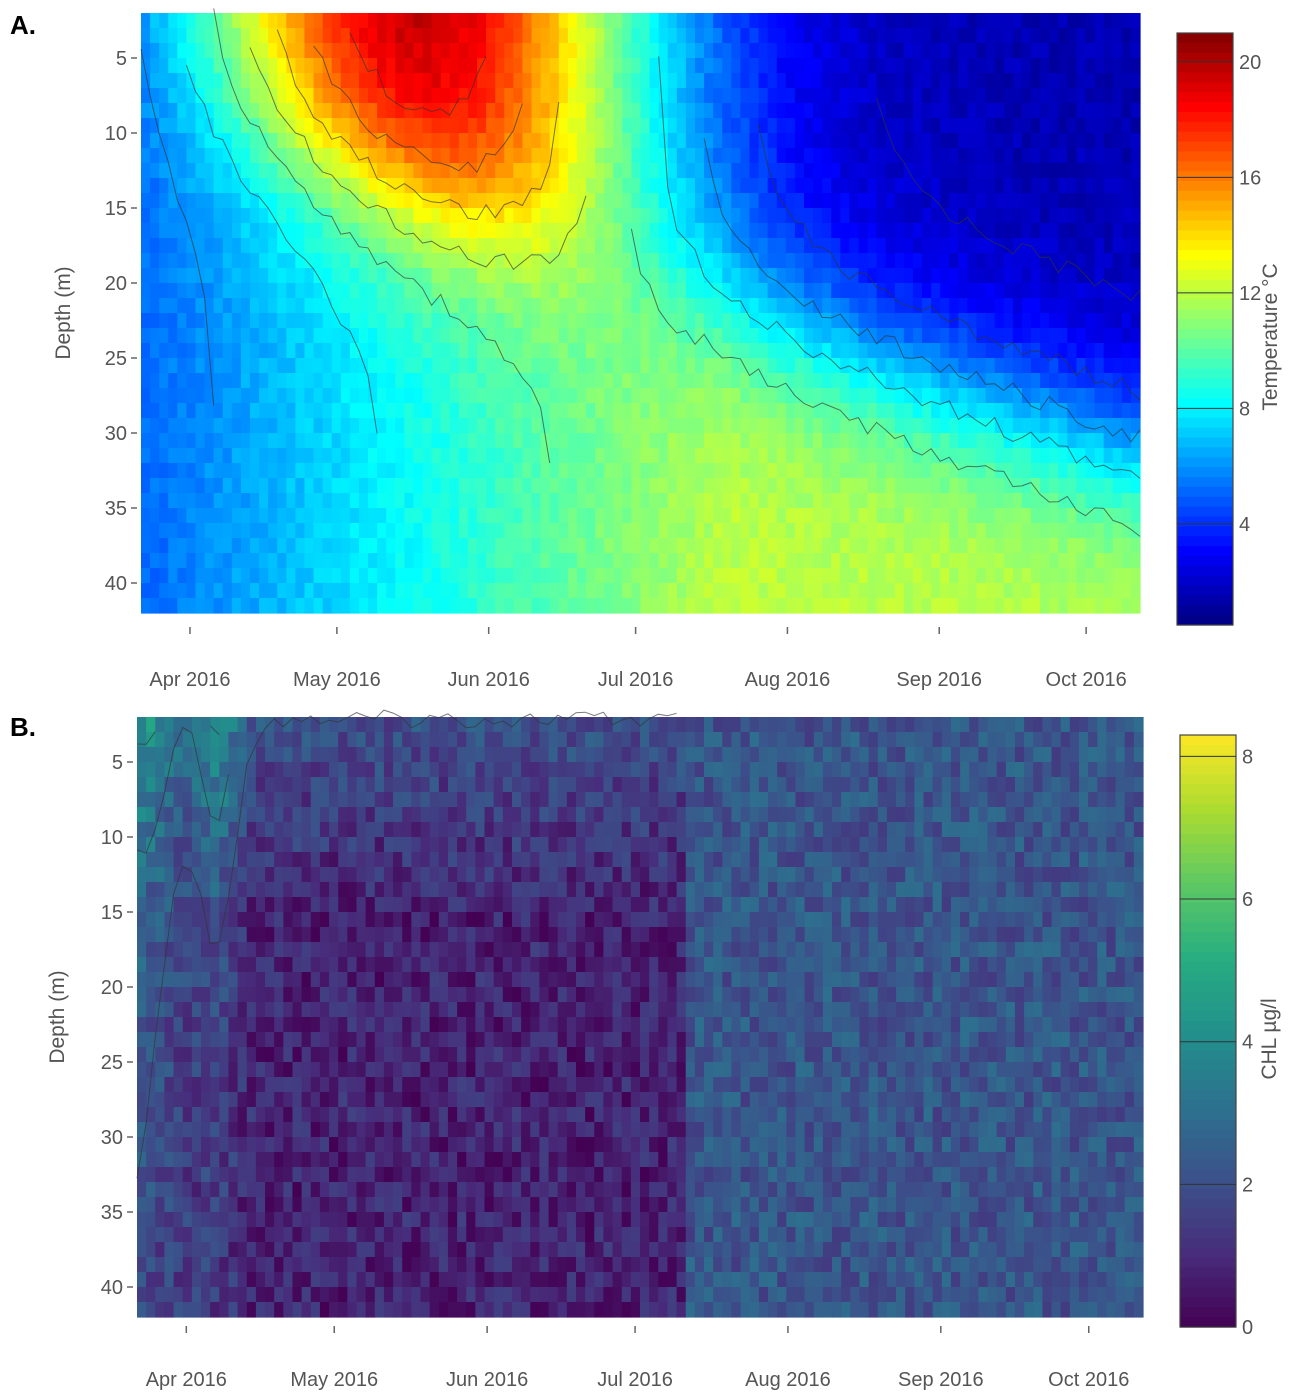 The height and width of the screenshot is (1395, 1289). What do you see at coordinates (1205, 364) in the screenshot?
I see `colorbar-segment` at bounding box center [1205, 364].